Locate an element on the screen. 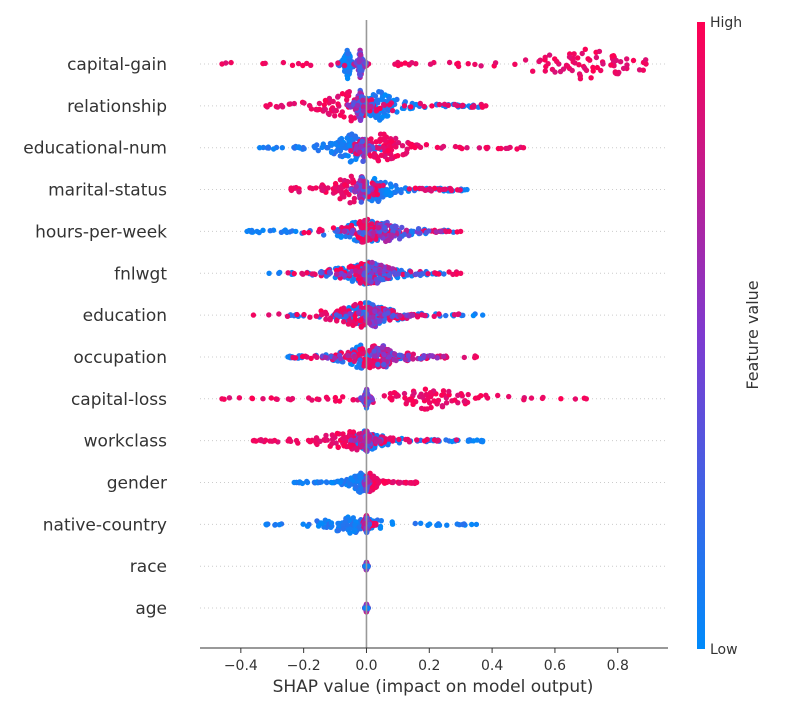  x-tick-label: 0.8 is located at coordinates (618, 666).